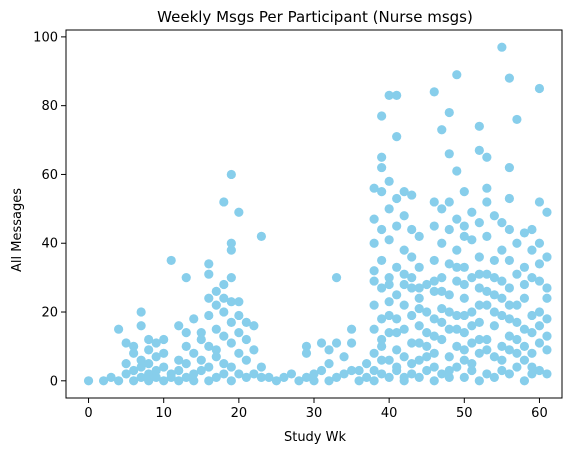 The image size is (575, 453). What do you see at coordinates (315, 437) in the screenshot?
I see `x-axis-title: Study Wk` at bounding box center [315, 437].